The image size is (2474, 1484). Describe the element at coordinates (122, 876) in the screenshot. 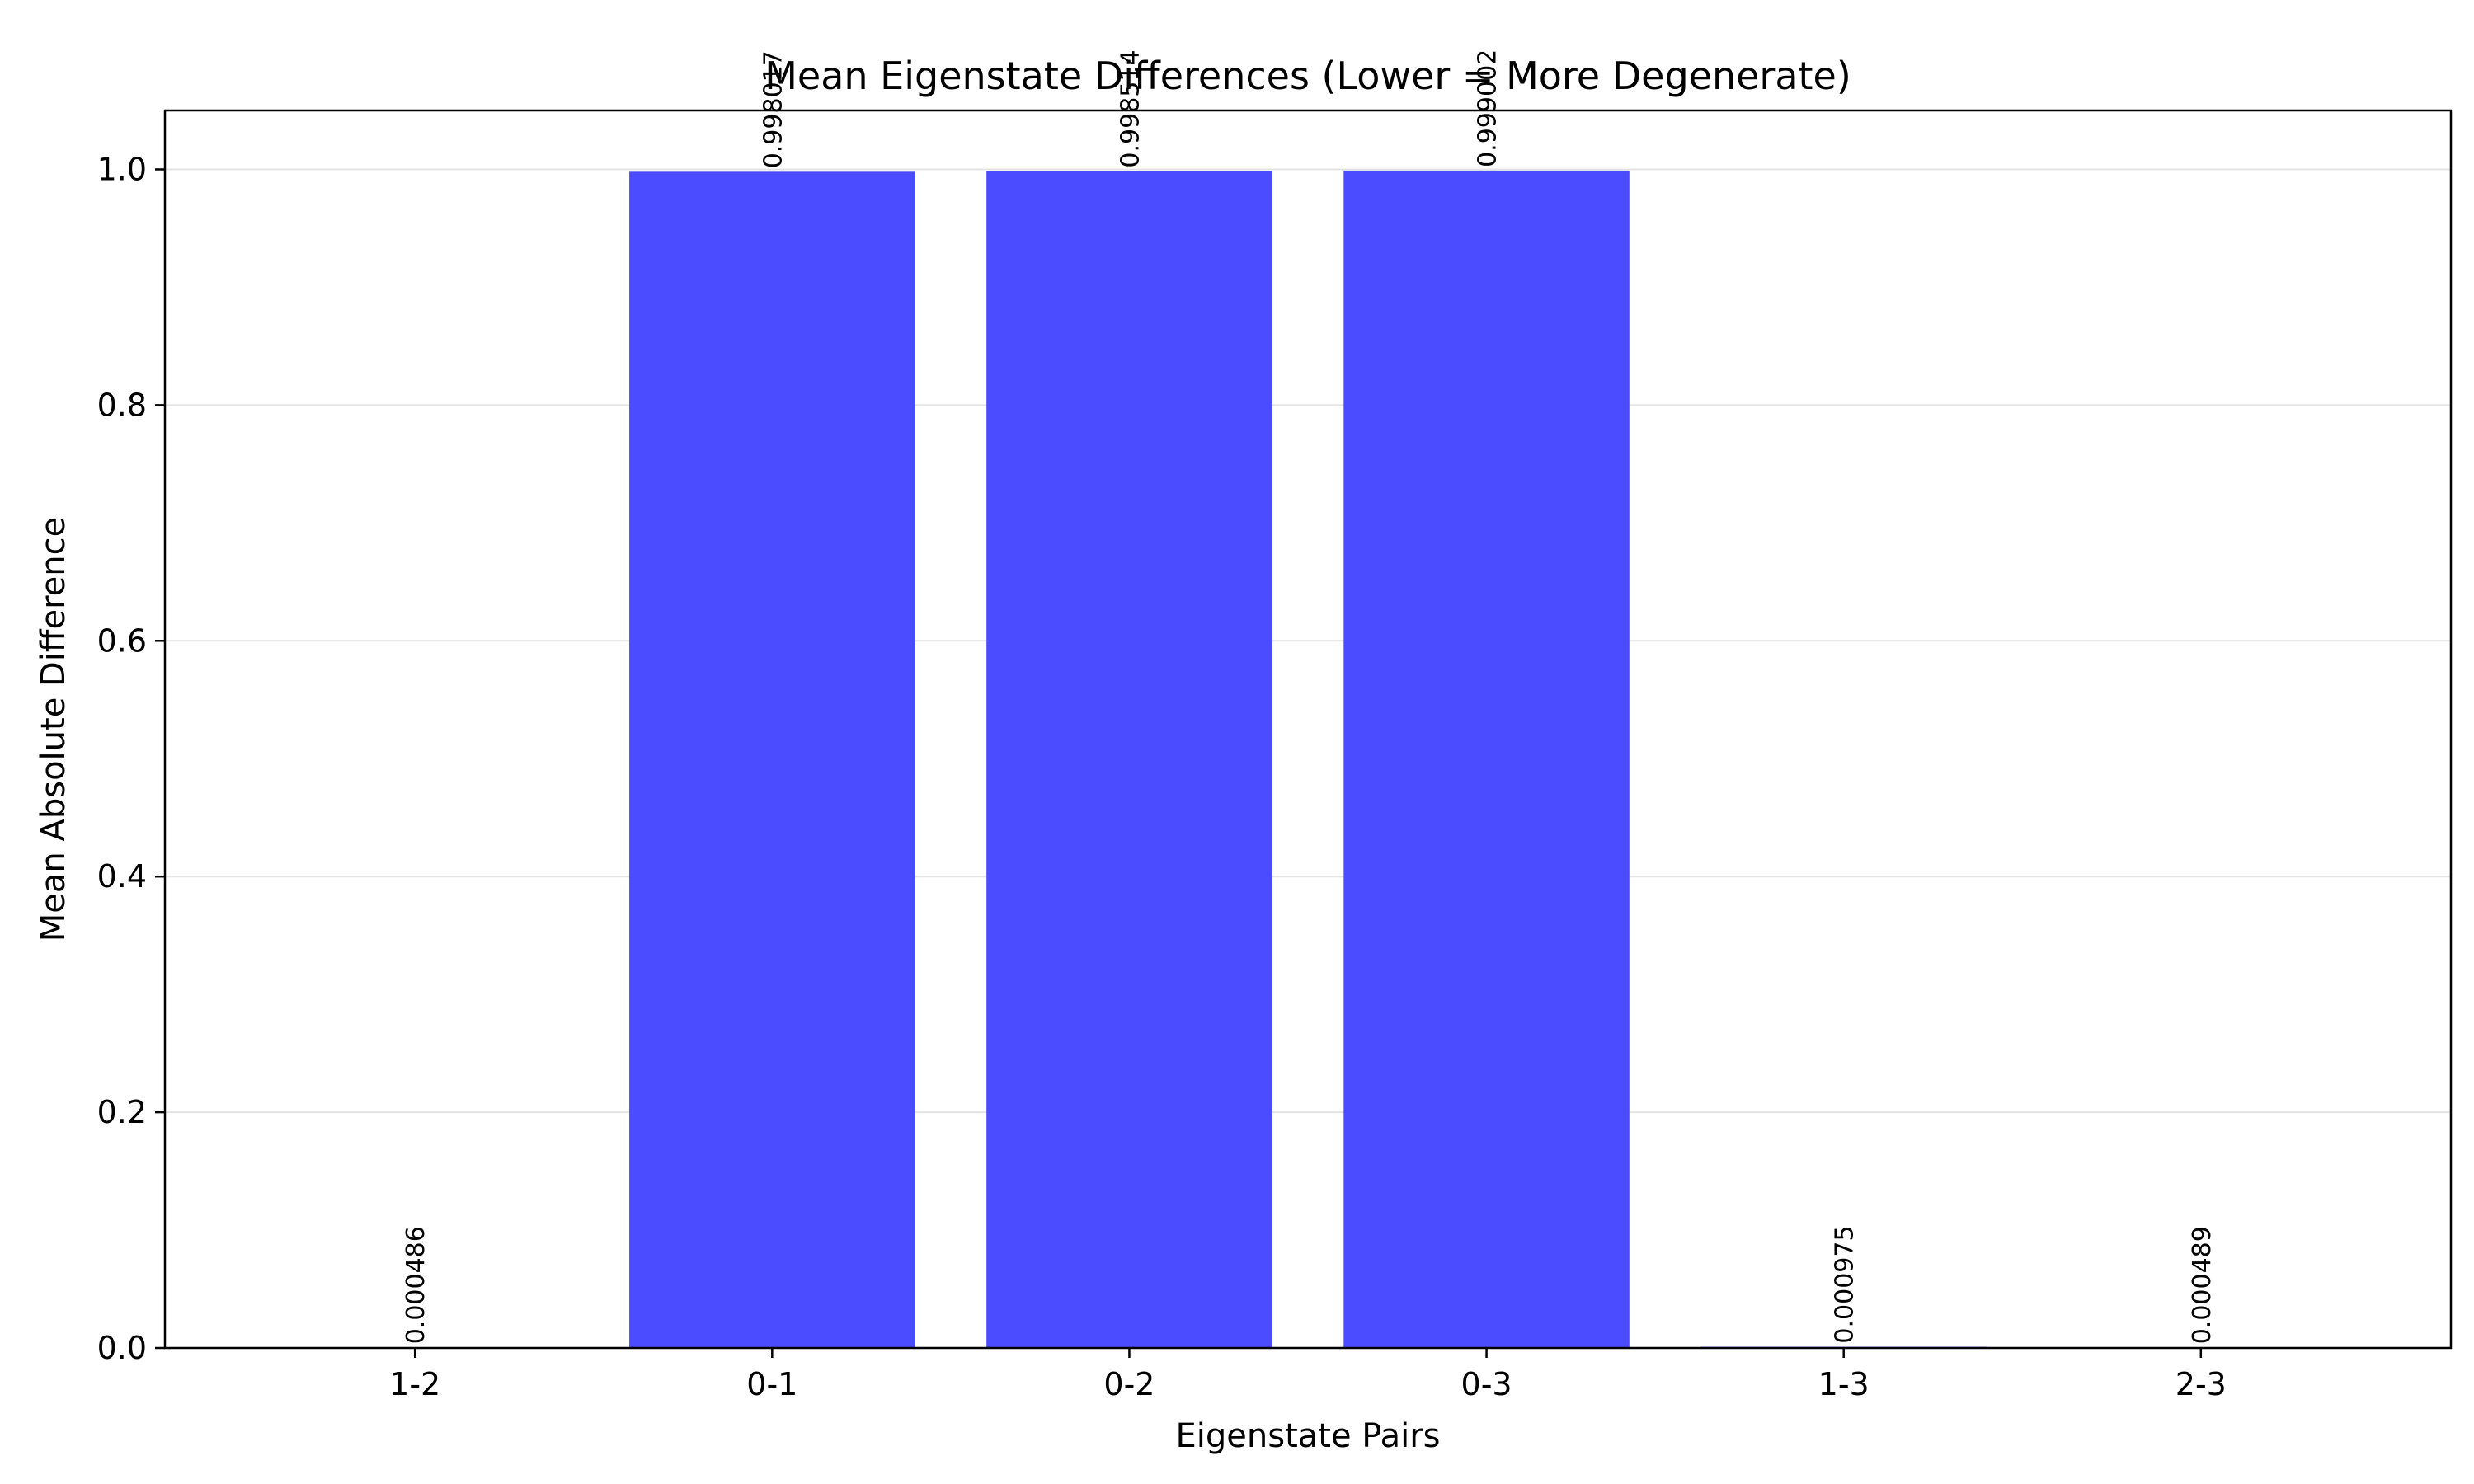

I see `y-tick-label: 0.4` at that location.